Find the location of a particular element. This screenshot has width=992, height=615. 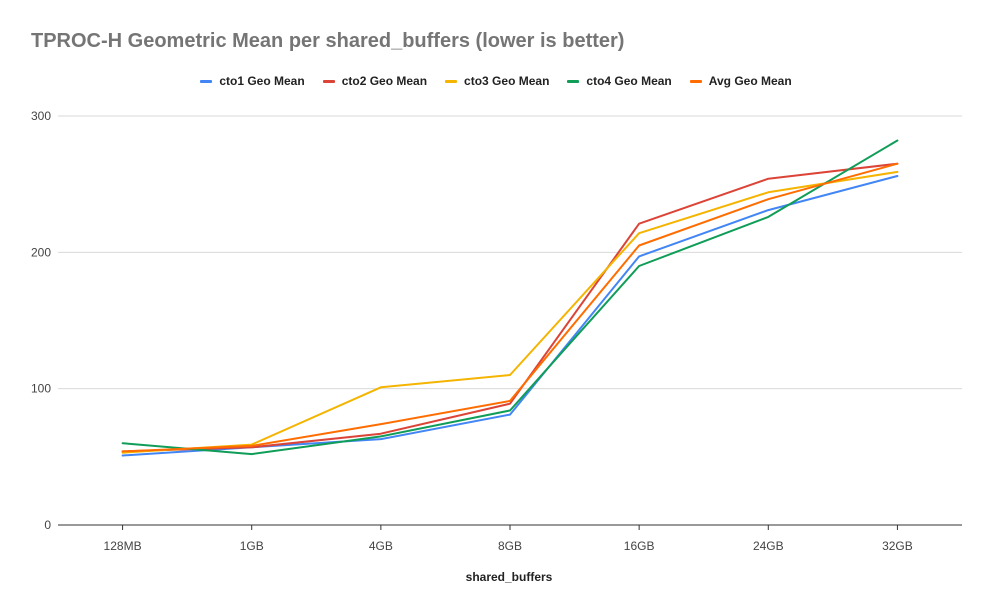

y-tick-label: 200 is located at coordinates (41, 252).